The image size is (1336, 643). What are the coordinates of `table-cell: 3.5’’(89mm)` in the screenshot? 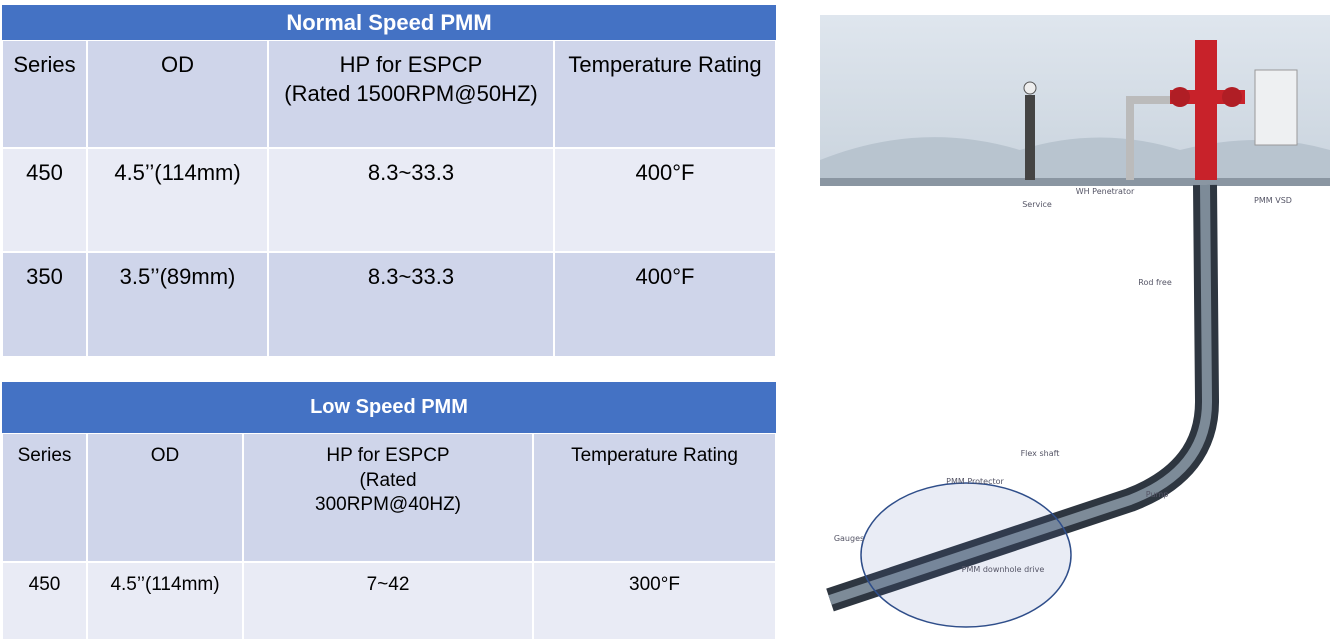 It's located at (177, 304).